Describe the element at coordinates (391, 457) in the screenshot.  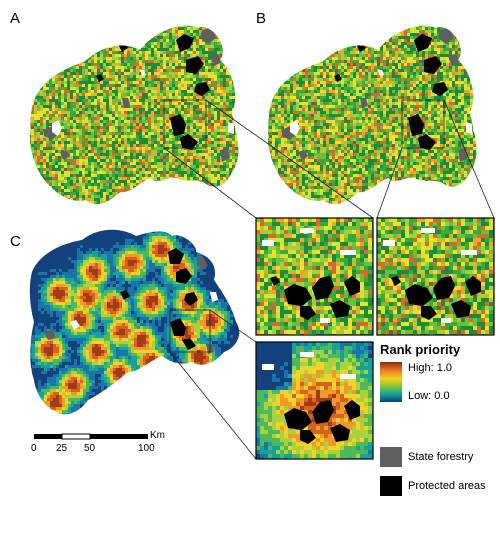
I see `state-forestry-swatch` at that location.